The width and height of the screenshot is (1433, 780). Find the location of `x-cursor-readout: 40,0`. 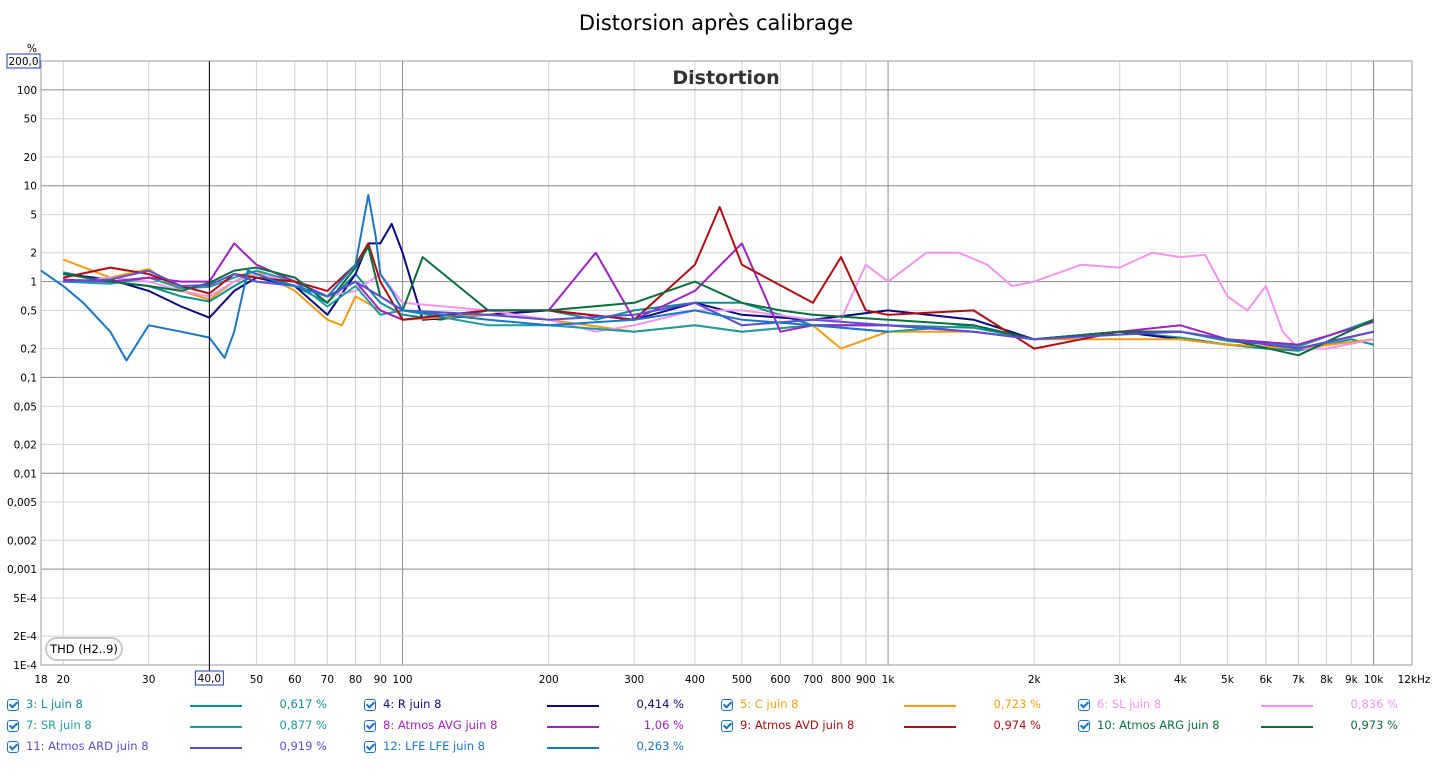

x-cursor-readout: 40,0 is located at coordinates (209, 678).